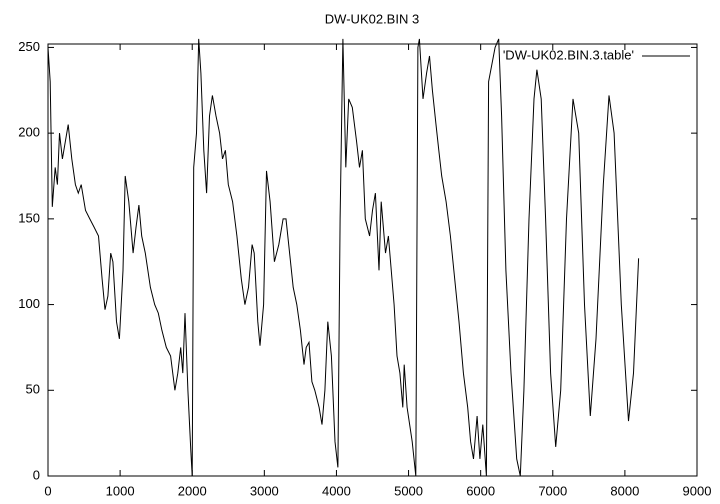 The width and height of the screenshot is (720, 504). What do you see at coordinates (552, 490) in the screenshot?
I see `x-tick-label: 7000` at bounding box center [552, 490].